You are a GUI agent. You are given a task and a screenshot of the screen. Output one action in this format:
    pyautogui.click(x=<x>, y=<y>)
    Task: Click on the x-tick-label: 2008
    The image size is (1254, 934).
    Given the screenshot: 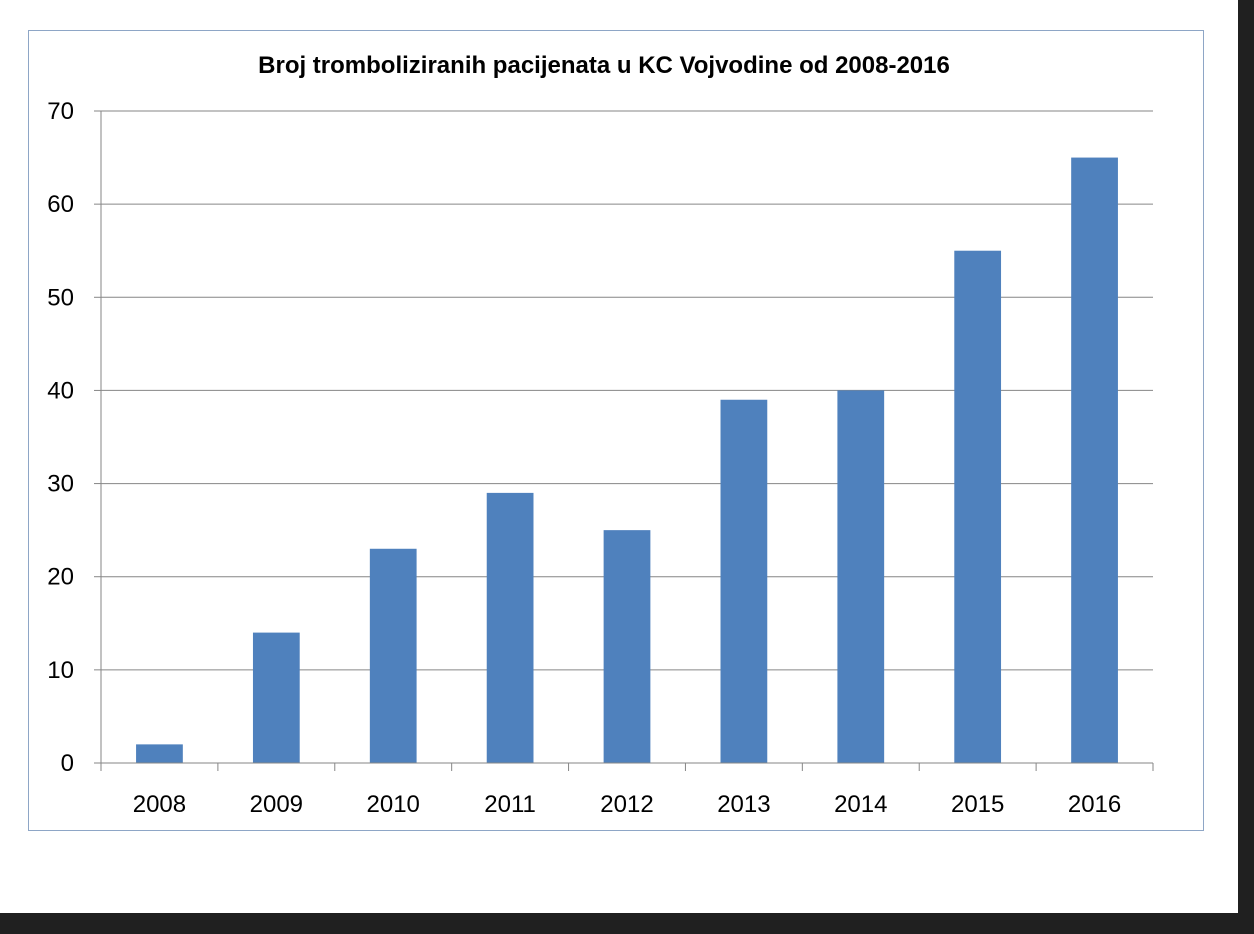 What is the action you would take?
    pyautogui.click(x=159, y=804)
    